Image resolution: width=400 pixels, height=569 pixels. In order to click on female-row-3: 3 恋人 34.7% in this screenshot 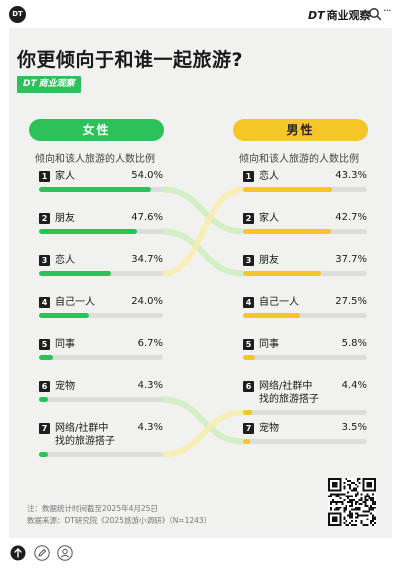, I will do `click(101, 274)`.